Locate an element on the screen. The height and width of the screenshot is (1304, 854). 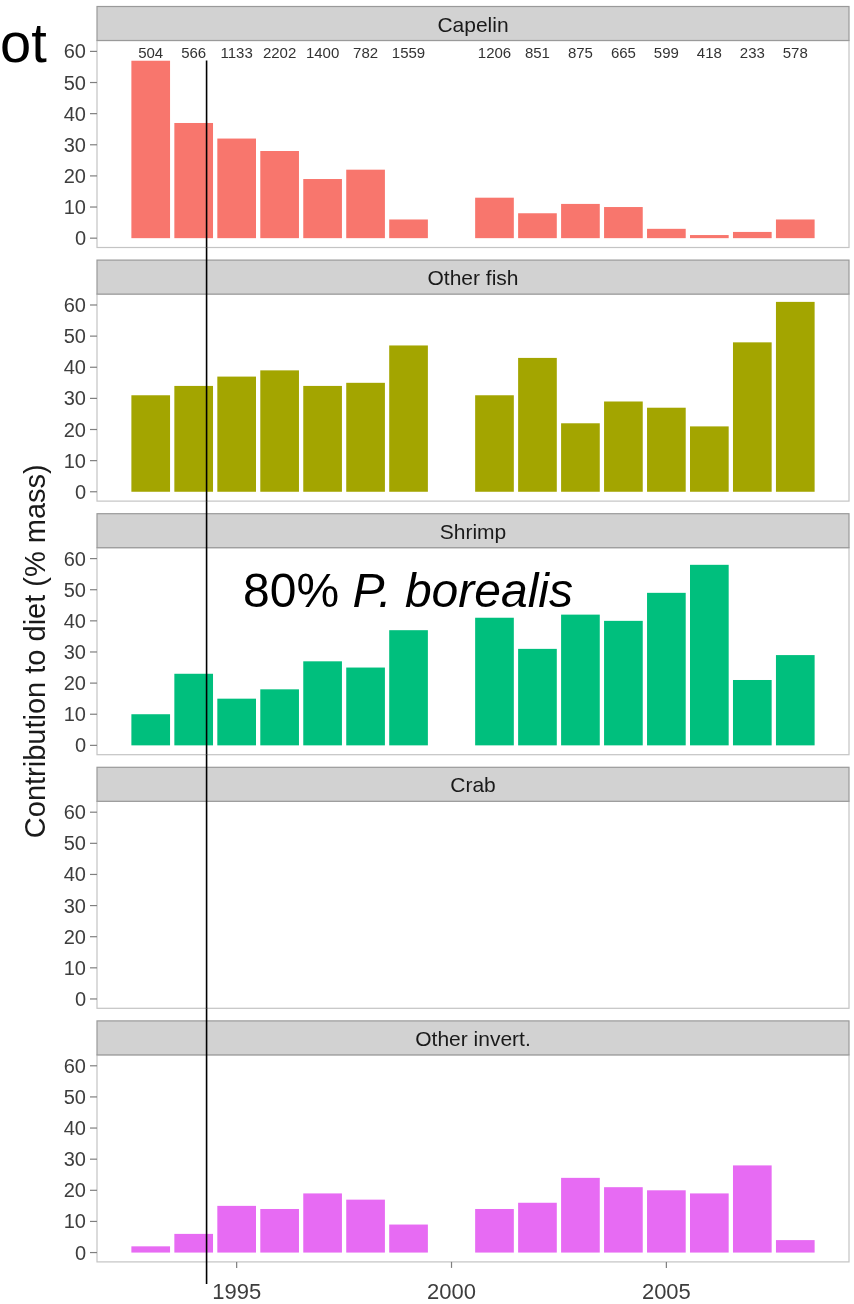
annotation: 566 is located at coordinates (194, 51).